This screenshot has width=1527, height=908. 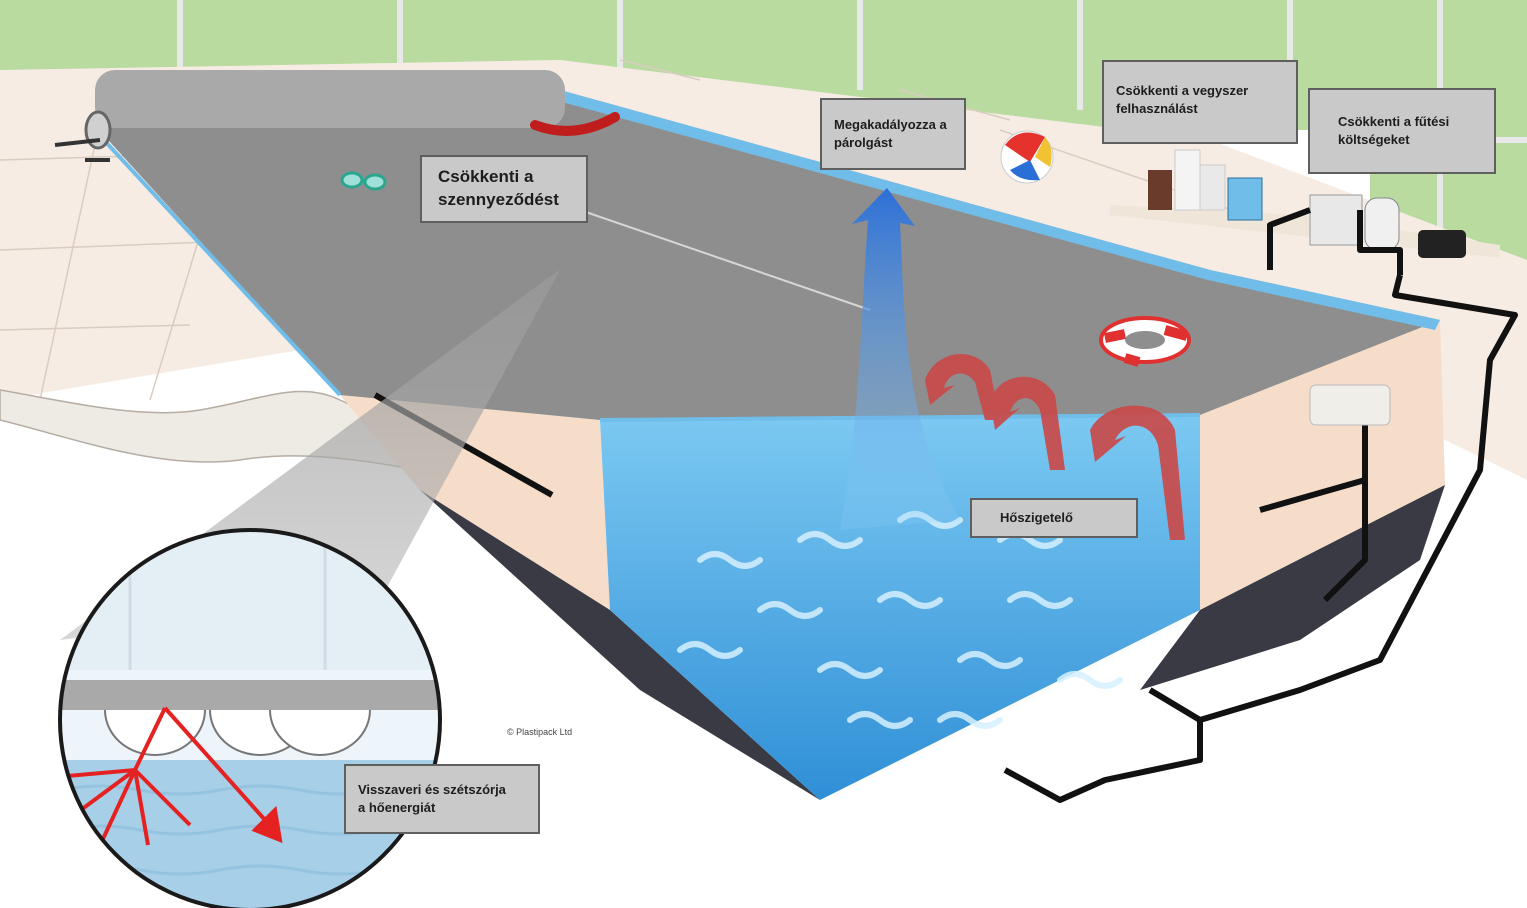 I want to click on label-reflects-heat: Visszaveri és szétszórja a hőenergiát, so click(x=442, y=799).